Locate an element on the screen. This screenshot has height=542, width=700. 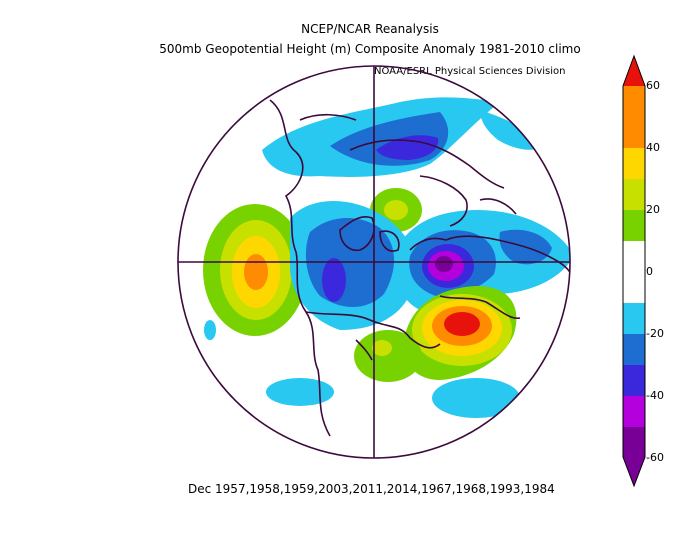
colorbar-bottom-triangle is located at coordinates (634, 471).